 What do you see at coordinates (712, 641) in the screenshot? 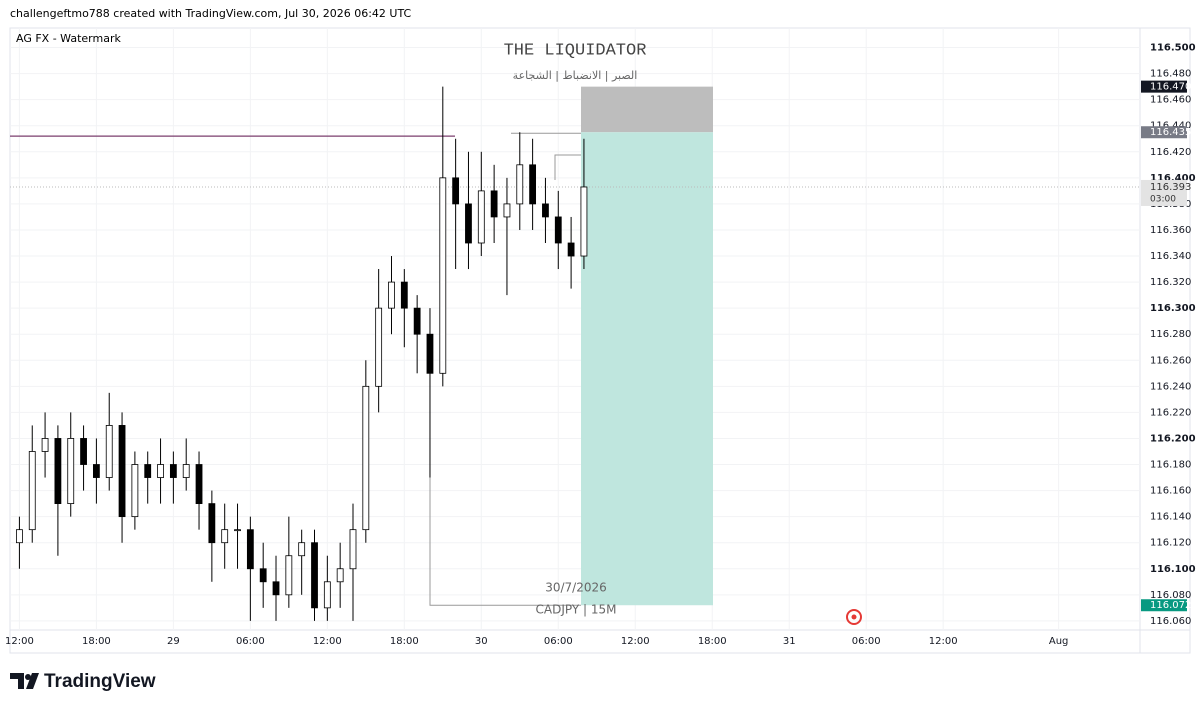
I see `x-tick-label: 18:00` at bounding box center [712, 641].